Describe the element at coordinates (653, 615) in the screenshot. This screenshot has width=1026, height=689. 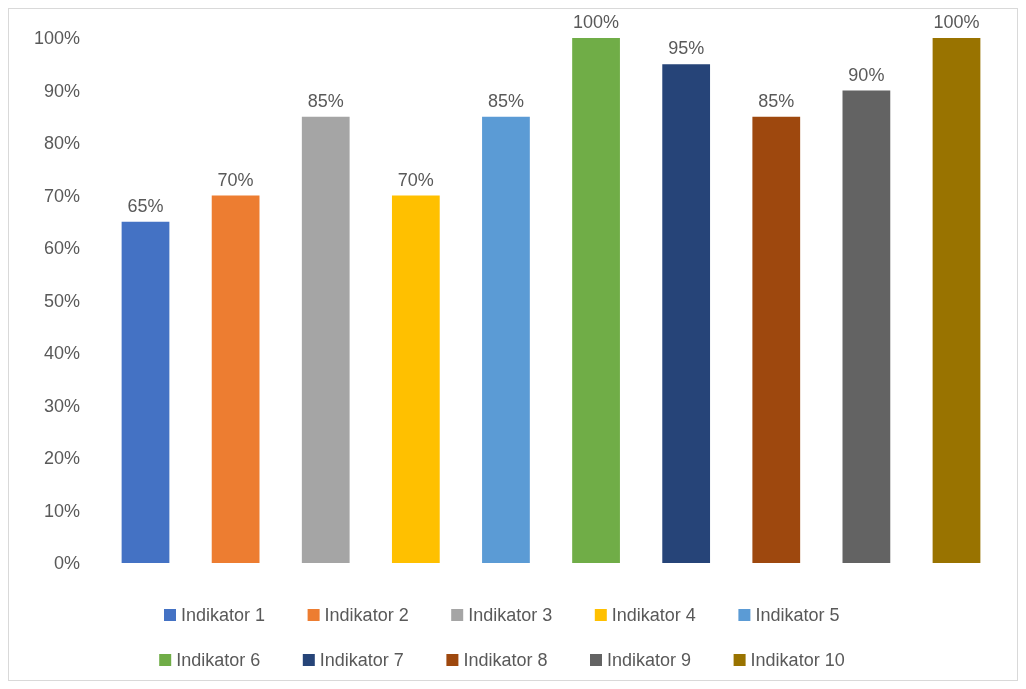
I see `legend-label: Indikator 4` at that location.